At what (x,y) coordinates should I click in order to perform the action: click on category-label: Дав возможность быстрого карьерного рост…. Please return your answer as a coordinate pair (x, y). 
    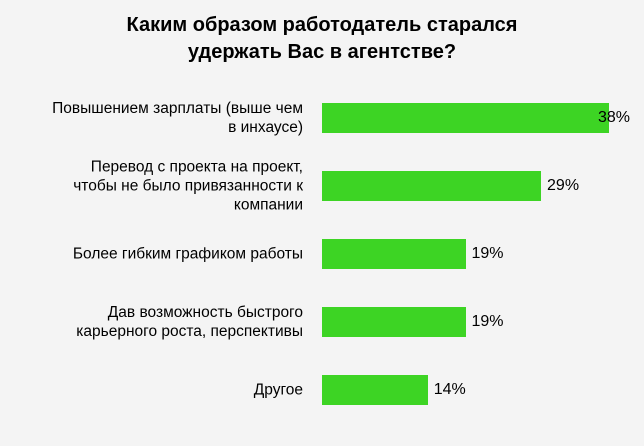
    Looking at the image, I should click on (189, 322).